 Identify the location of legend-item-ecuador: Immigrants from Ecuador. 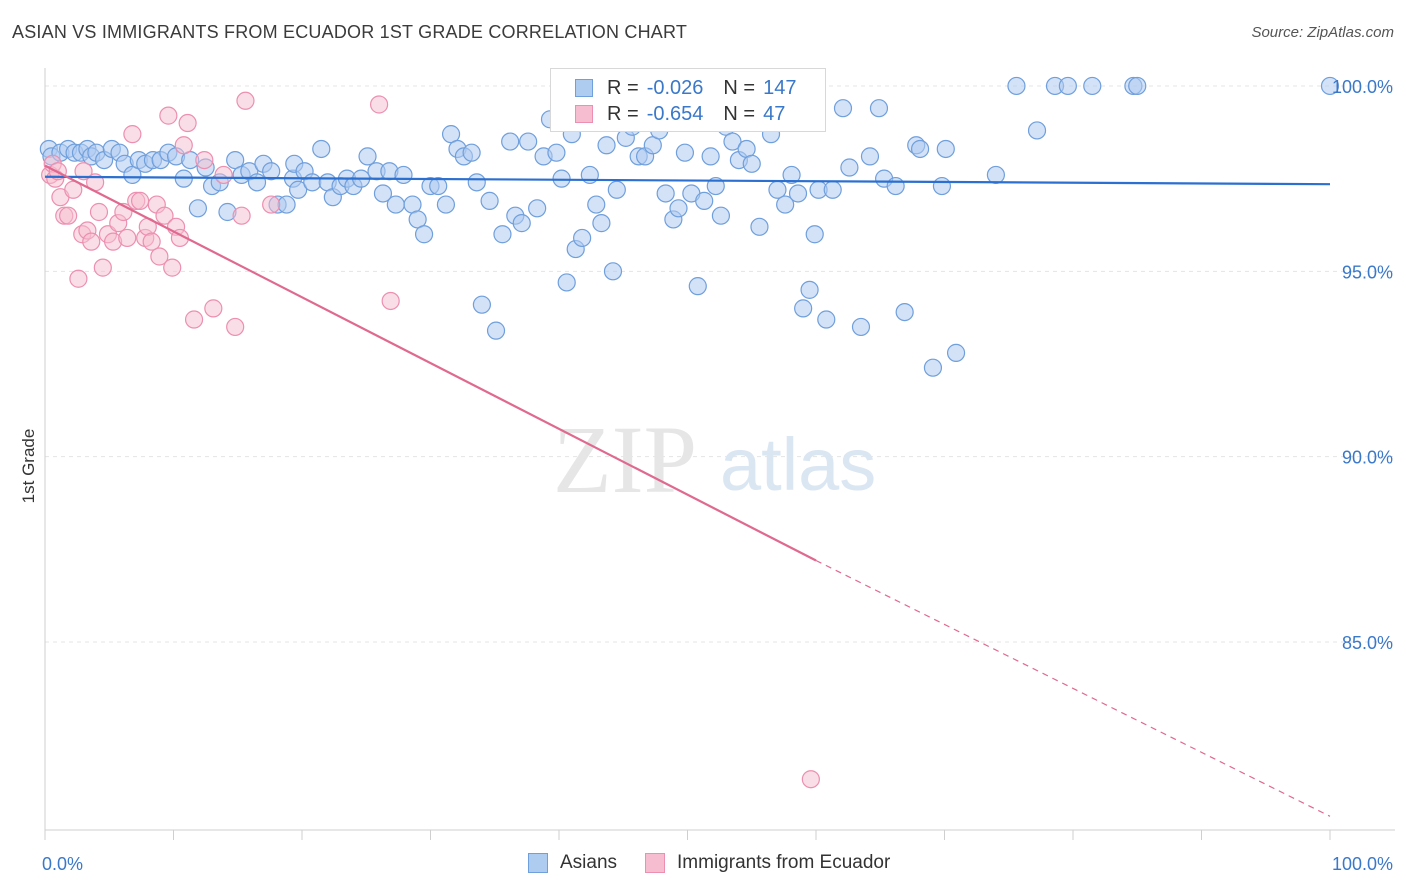
(767, 863).